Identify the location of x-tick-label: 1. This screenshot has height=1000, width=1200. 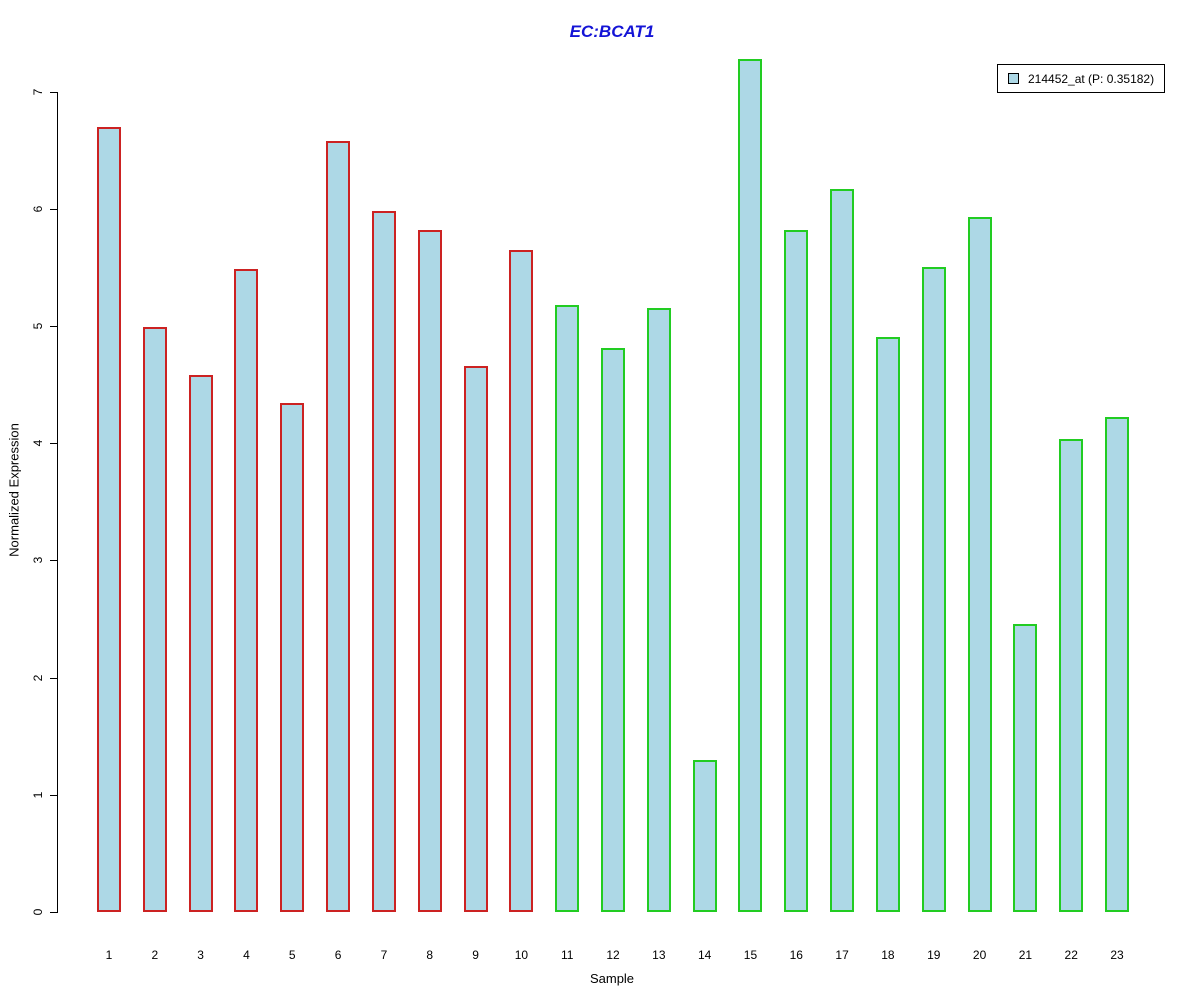
(109, 955).